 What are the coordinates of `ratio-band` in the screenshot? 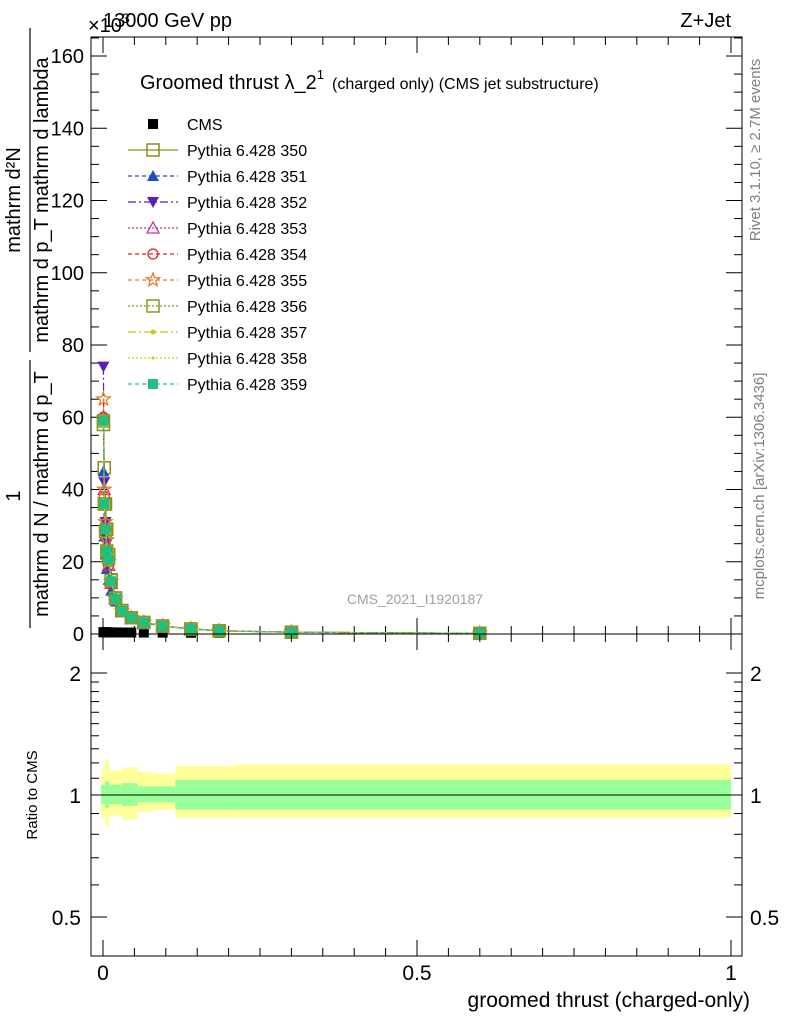 It's located at (416, 793).